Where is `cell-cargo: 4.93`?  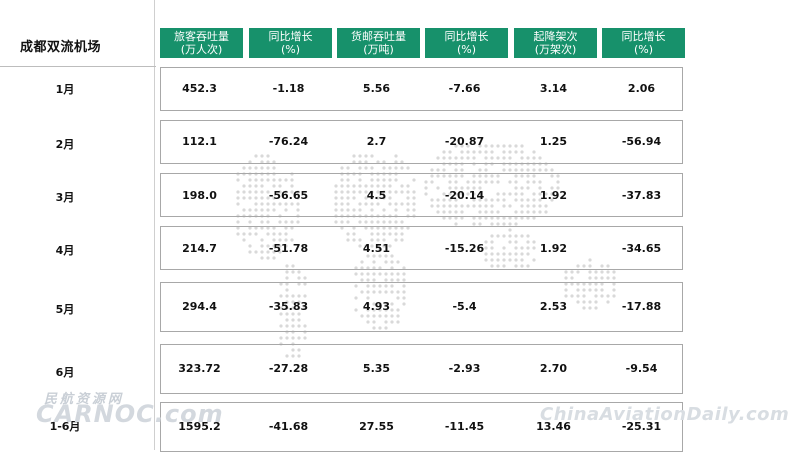 cell-cargo: 4.93 is located at coordinates (376, 306).